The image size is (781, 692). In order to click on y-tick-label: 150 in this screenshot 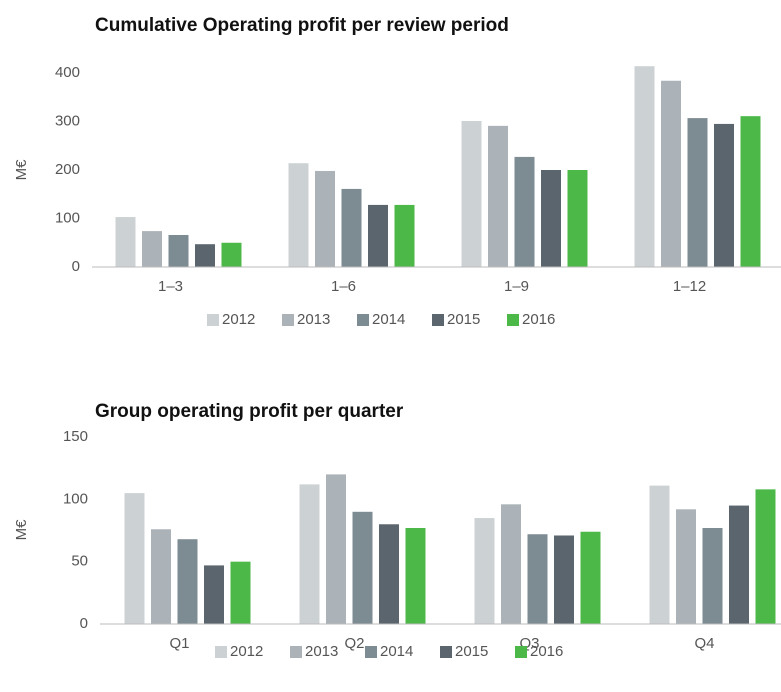, I will do `click(75, 436)`.